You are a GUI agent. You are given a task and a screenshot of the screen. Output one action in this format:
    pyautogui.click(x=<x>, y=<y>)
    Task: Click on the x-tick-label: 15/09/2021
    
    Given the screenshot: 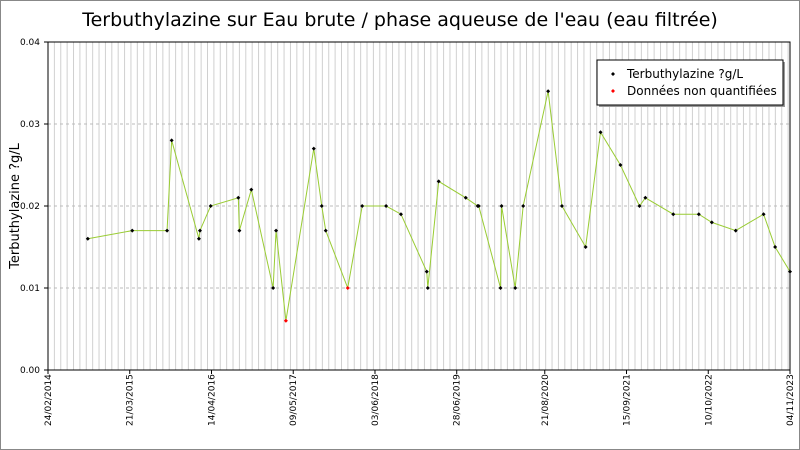 What is the action you would take?
    pyautogui.click(x=628, y=400)
    